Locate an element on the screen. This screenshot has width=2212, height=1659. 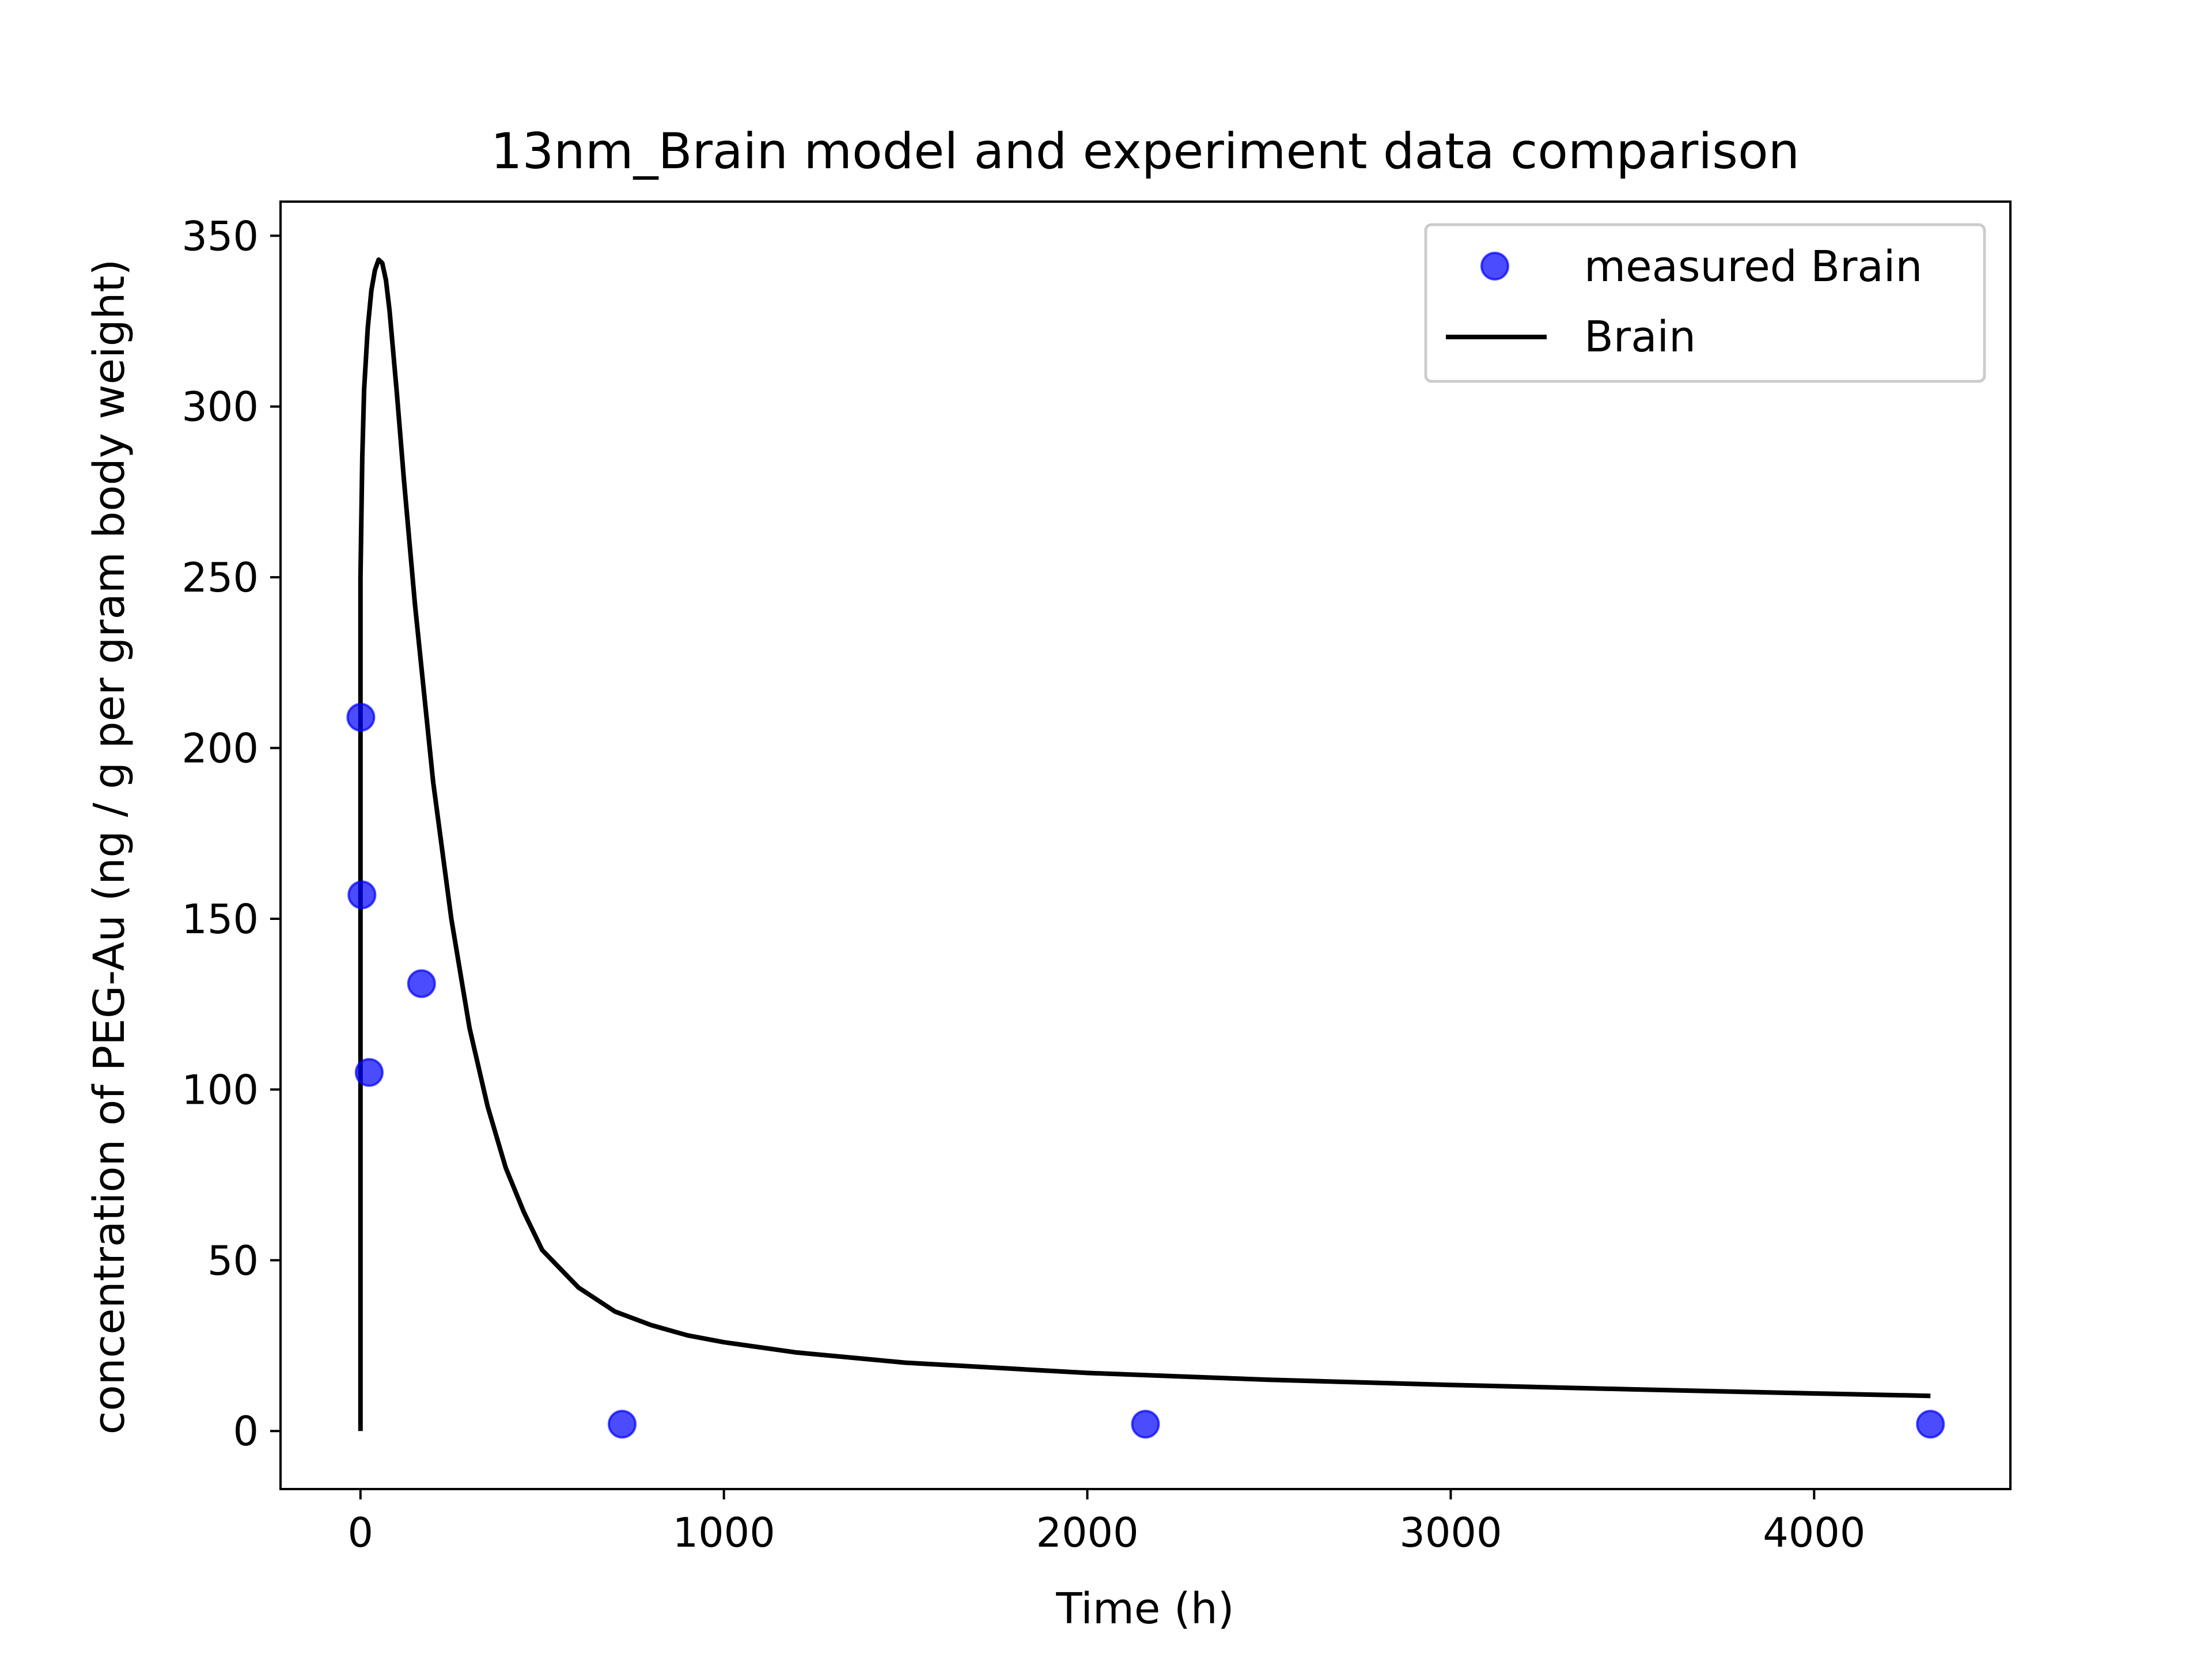
y-tick-label: 200 is located at coordinates (220, 748).